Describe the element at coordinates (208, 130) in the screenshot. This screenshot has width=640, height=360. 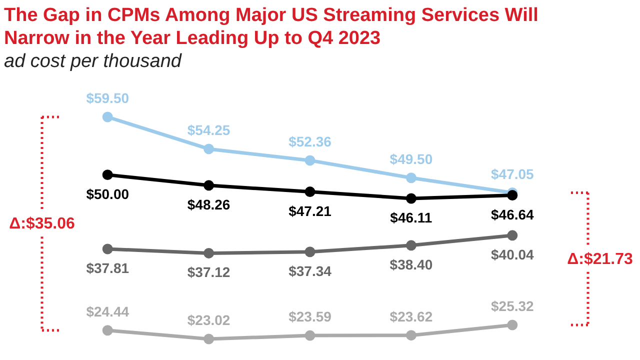
I see `data-label: $54.25` at that location.